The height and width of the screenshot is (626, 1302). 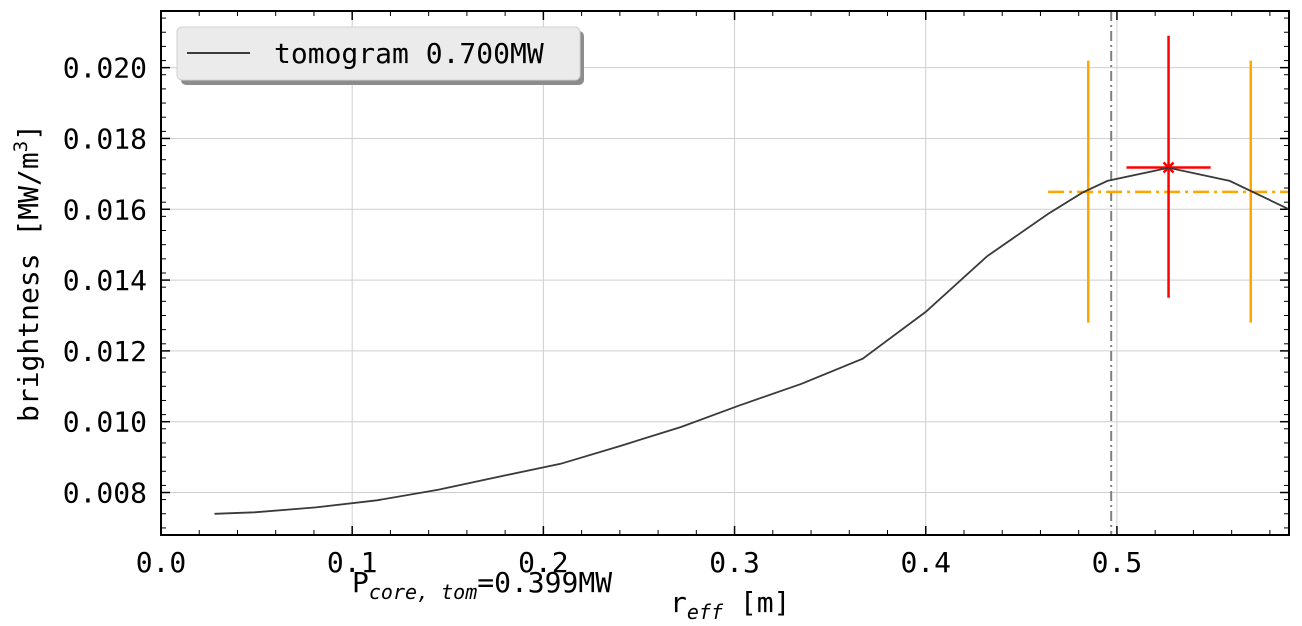 I want to click on y-tick-label: 0.010, so click(x=105, y=422).